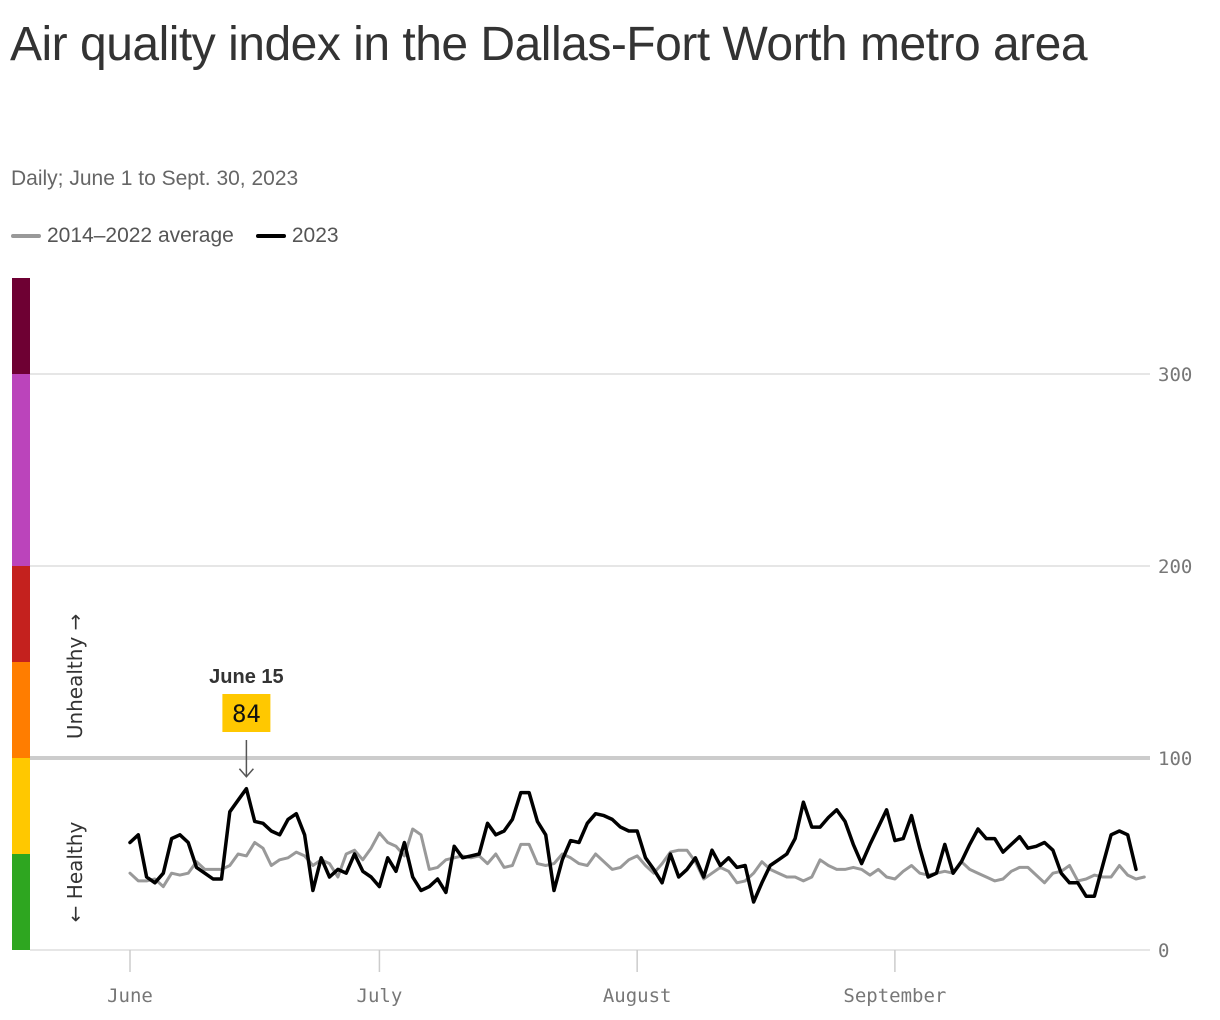 The image size is (1220, 1020). Describe the element at coordinates (1175, 759) in the screenshot. I see `y-tick-label-100: 100` at that location.